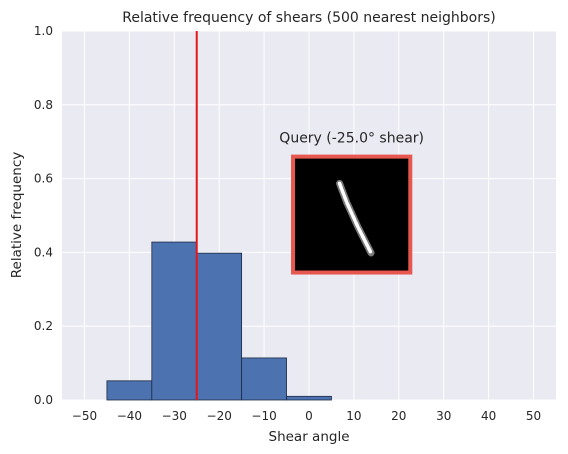  I want to click on y-axis-label: Relative frequency, so click(17, 215).